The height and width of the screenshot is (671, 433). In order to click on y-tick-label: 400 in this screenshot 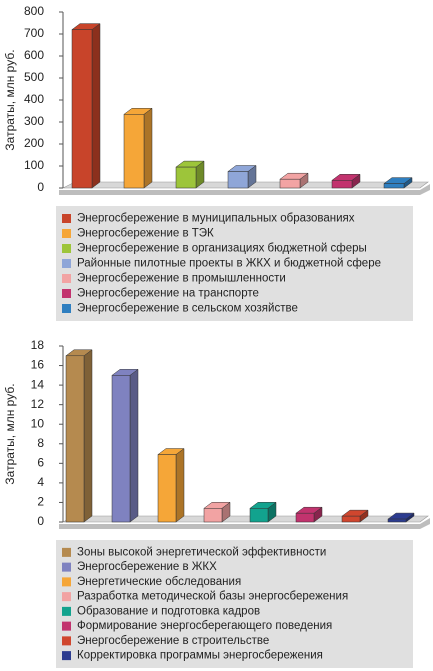, I will do `click(34, 99)`.